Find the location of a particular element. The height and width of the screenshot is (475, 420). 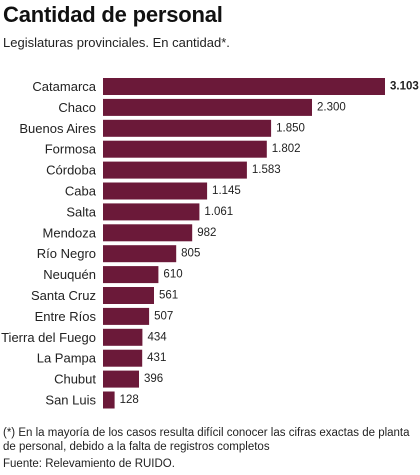

category-label-la-pampa: La Pampa is located at coordinates (67, 358).